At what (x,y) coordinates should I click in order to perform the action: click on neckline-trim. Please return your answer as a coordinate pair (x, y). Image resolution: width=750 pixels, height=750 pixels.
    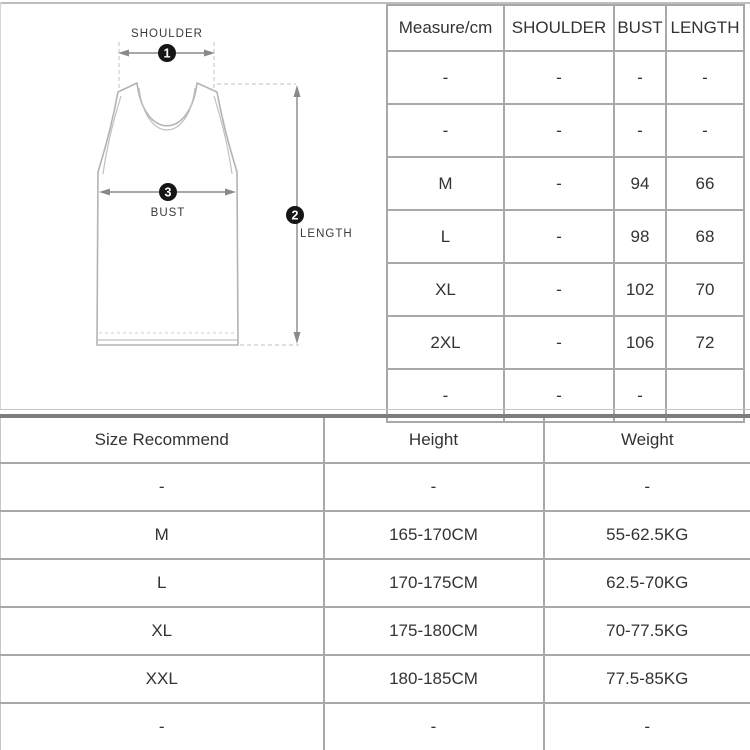
    Looking at the image, I should click on (167, 109).